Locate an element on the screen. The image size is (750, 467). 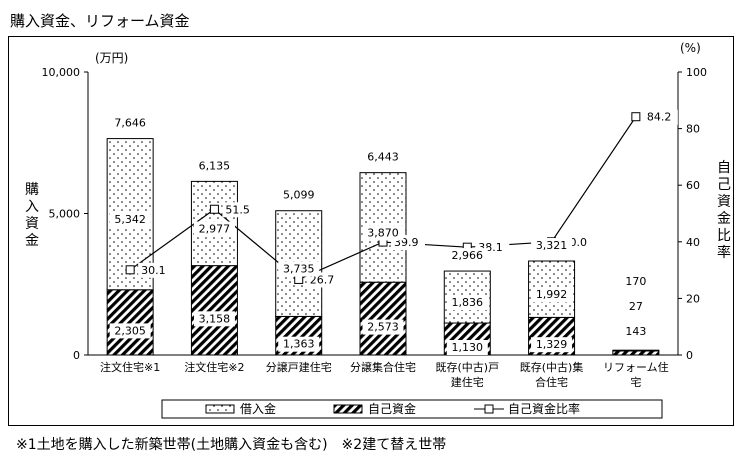
legend-label-ratio: 自己資金比率 is located at coordinates (544, 408).